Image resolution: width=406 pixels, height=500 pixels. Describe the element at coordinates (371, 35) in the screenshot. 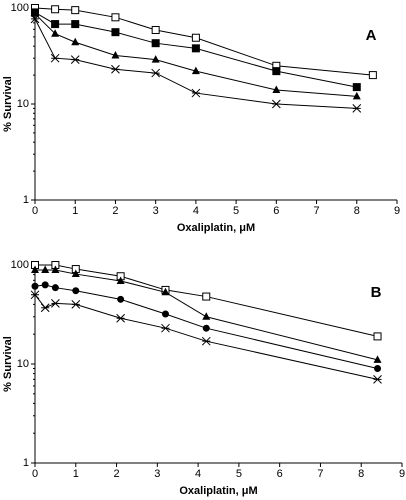

I see `panel-label: A` at that location.